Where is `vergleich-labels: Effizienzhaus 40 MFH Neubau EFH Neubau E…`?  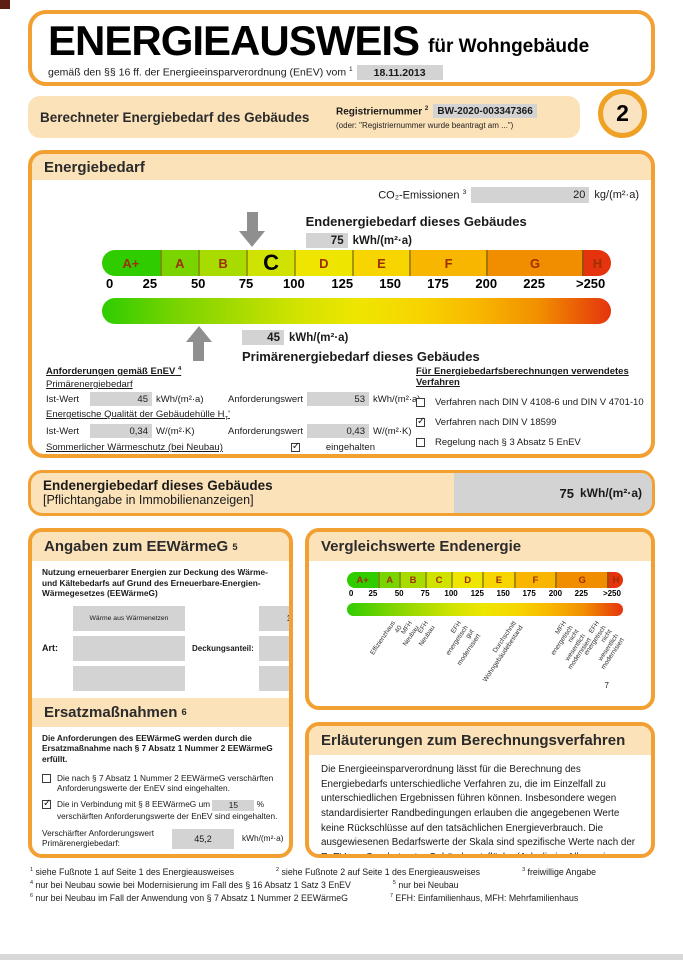
vergleich-labels: Effizienzhaus 40 MFH Neubau EFH Neubau E… is located at coordinates (486, 661).